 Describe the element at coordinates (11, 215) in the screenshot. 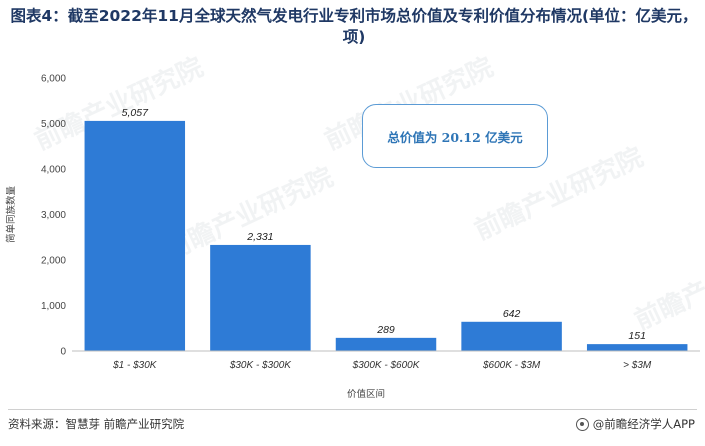

I see `y-axis-label: 简单同族数量` at that location.